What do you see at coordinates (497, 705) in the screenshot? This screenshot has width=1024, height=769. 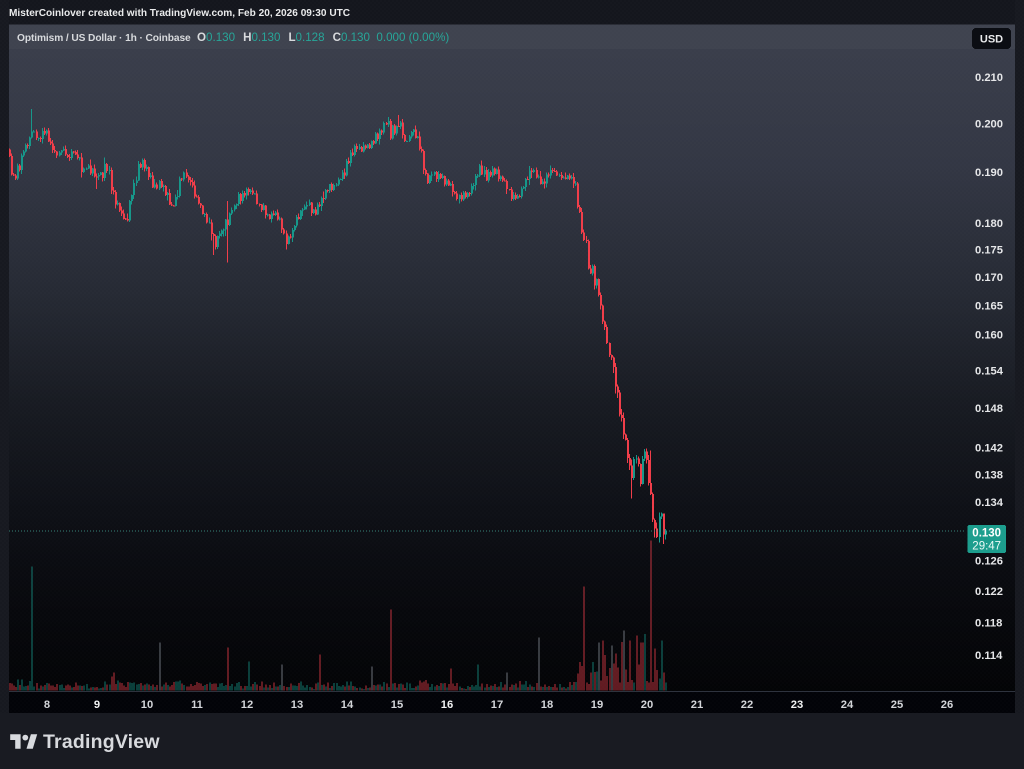 I see `svg-text: 17` at bounding box center [497, 705].